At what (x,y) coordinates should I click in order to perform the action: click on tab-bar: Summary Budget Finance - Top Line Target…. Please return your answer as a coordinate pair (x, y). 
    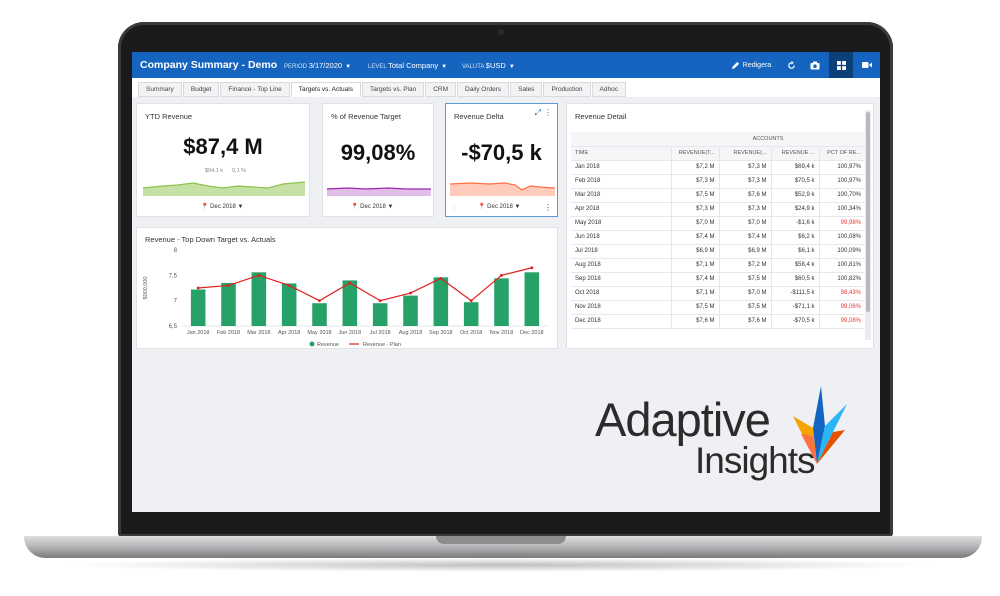
    Looking at the image, I should click on (382, 89).